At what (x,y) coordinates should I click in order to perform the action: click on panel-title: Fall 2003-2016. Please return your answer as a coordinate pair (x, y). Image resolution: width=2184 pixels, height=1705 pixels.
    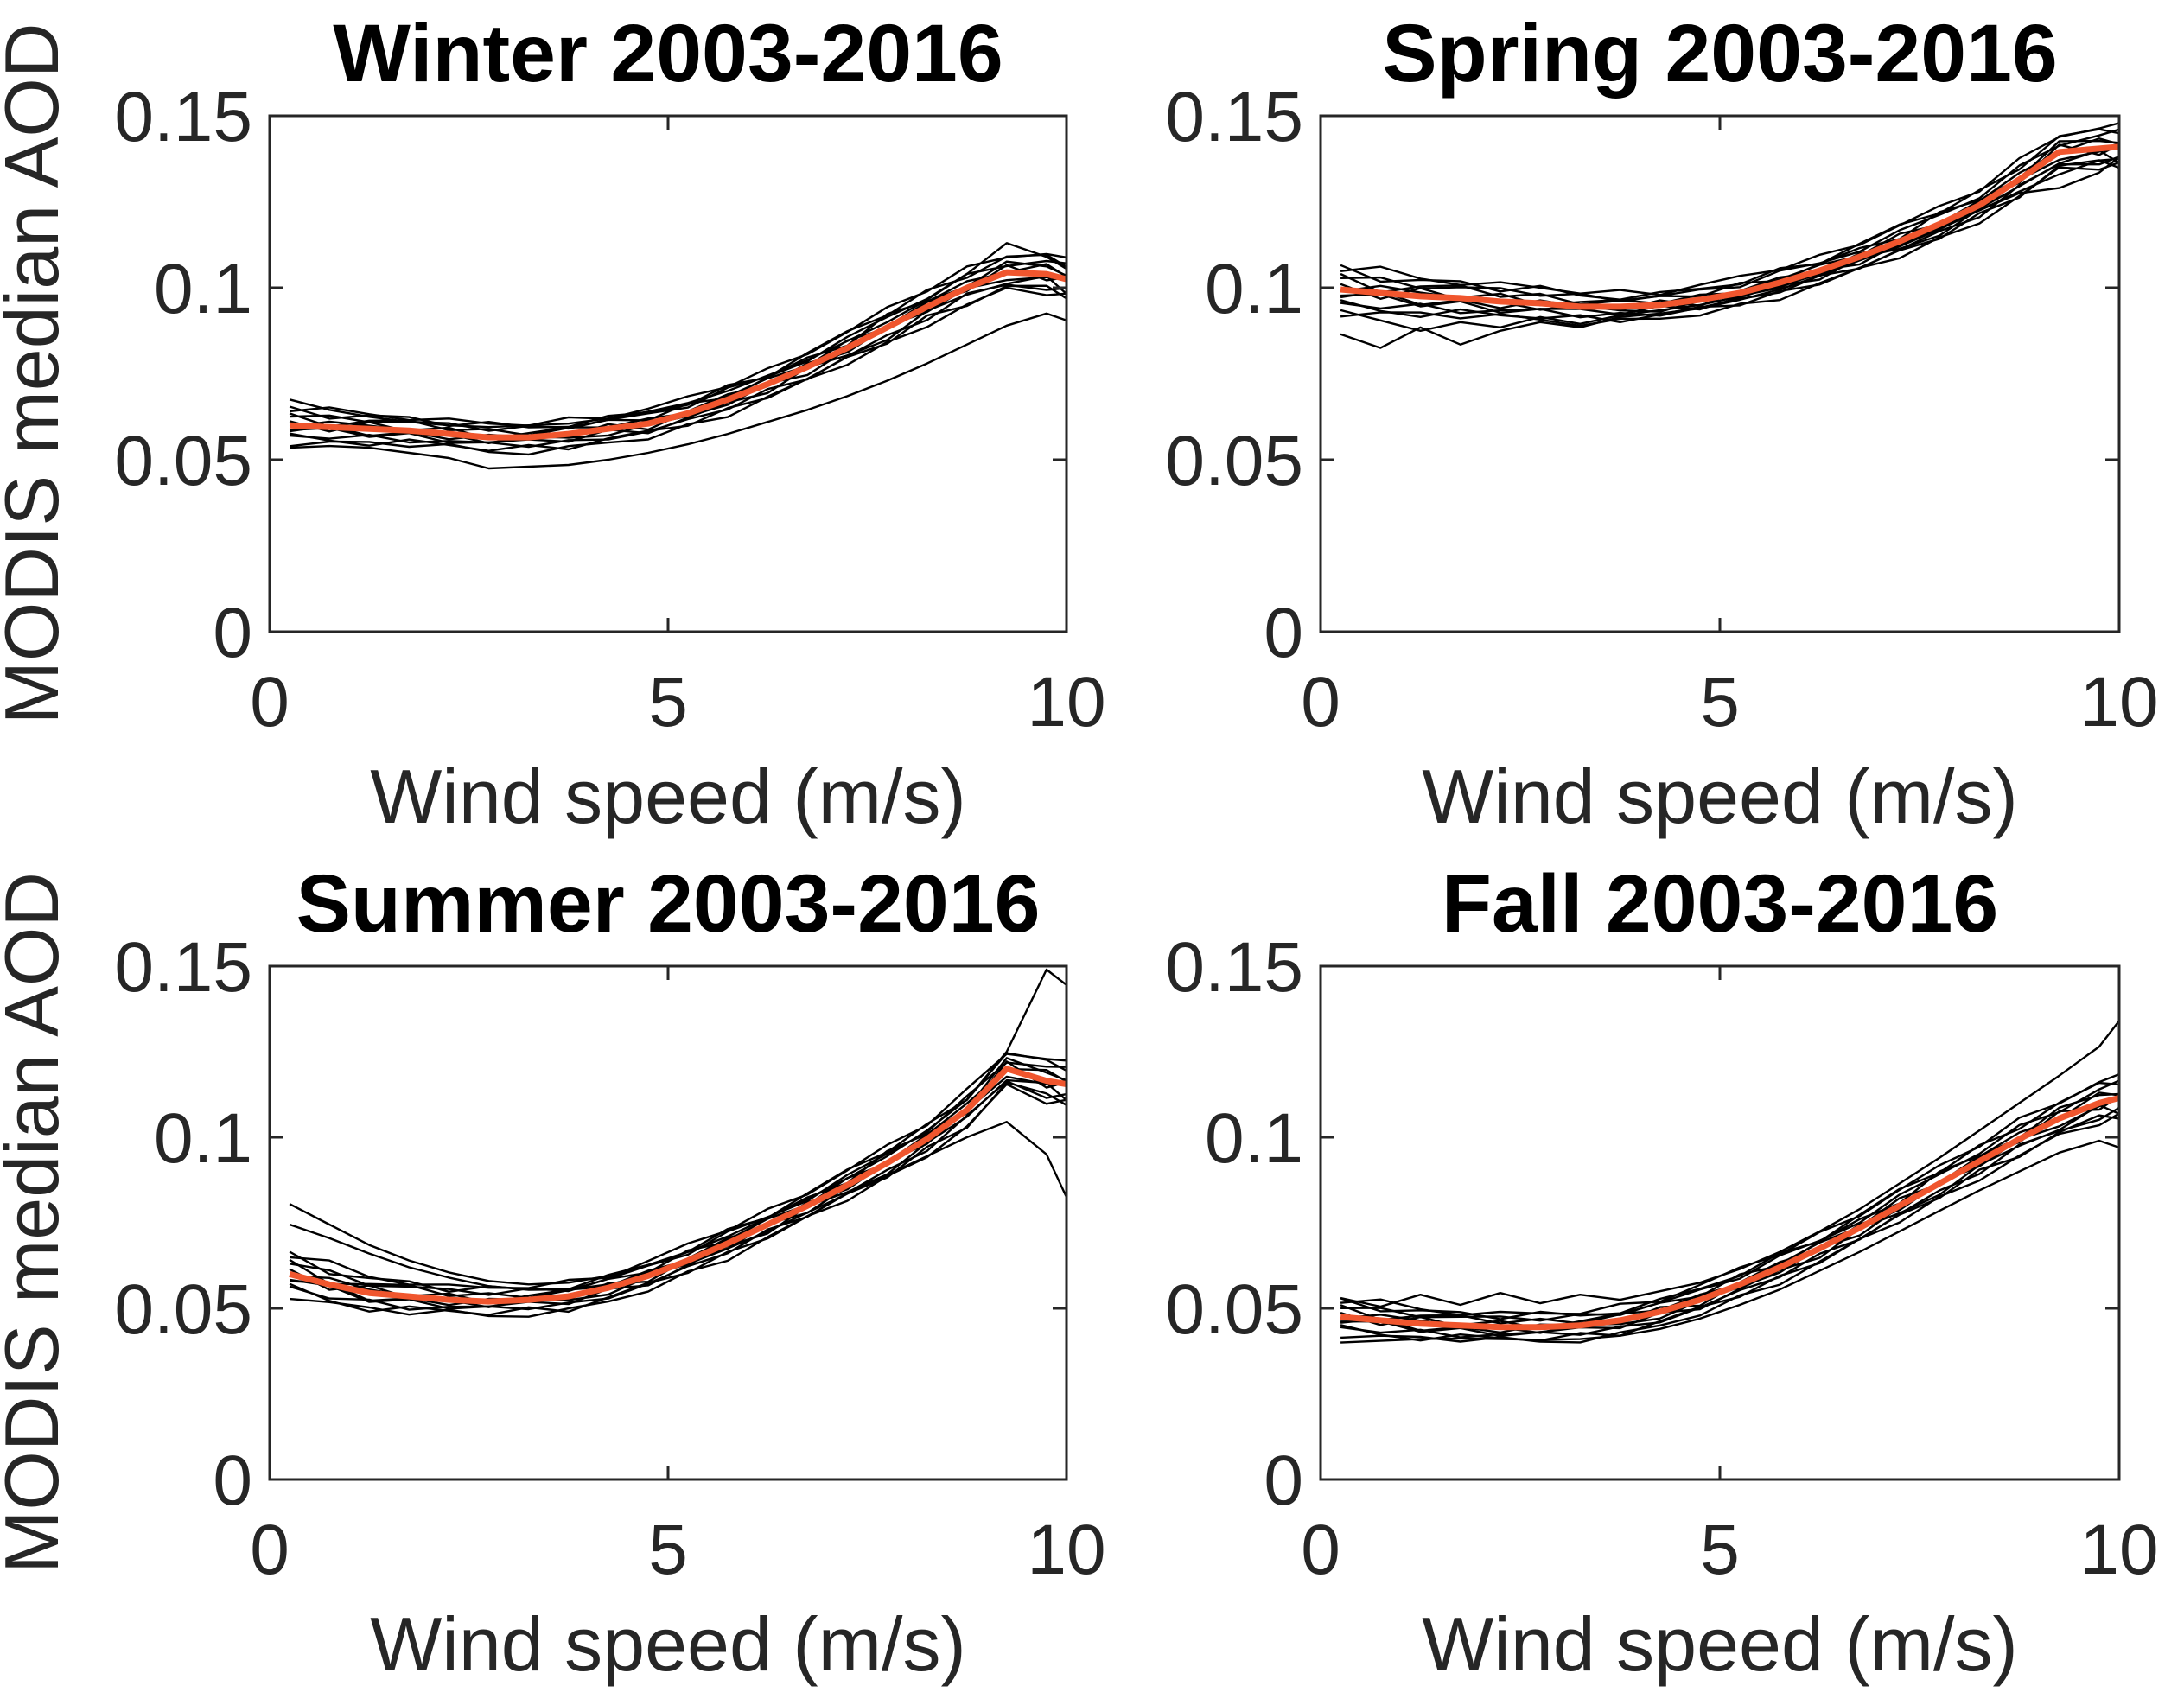
    Looking at the image, I should click on (1720, 904).